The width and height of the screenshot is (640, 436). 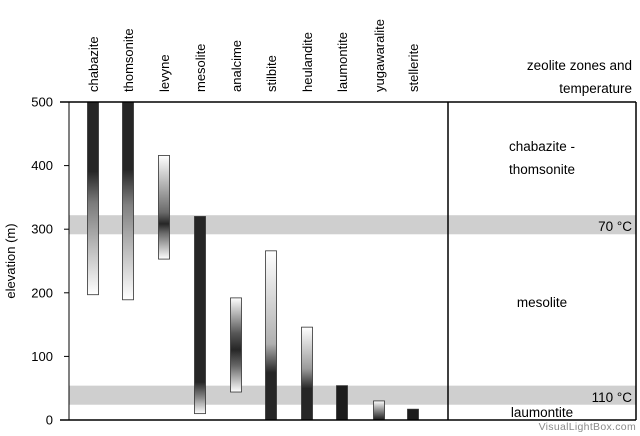 What do you see at coordinates (379, 410) in the screenshot?
I see `range-bar-yugawaralite` at bounding box center [379, 410].